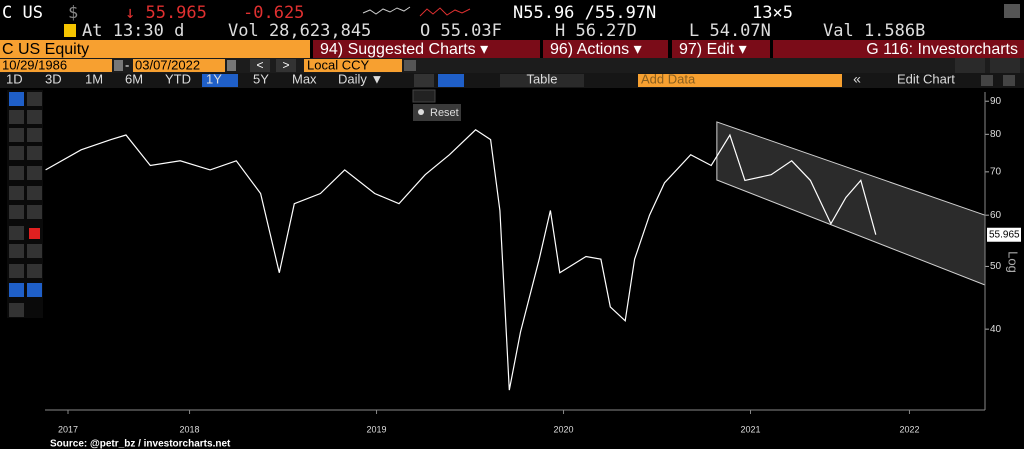 This screenshot has width=1024, height=449. Describe the element at coordinates (996, 329) in the screenshot. I see `y-tick-label: 40` at that location.